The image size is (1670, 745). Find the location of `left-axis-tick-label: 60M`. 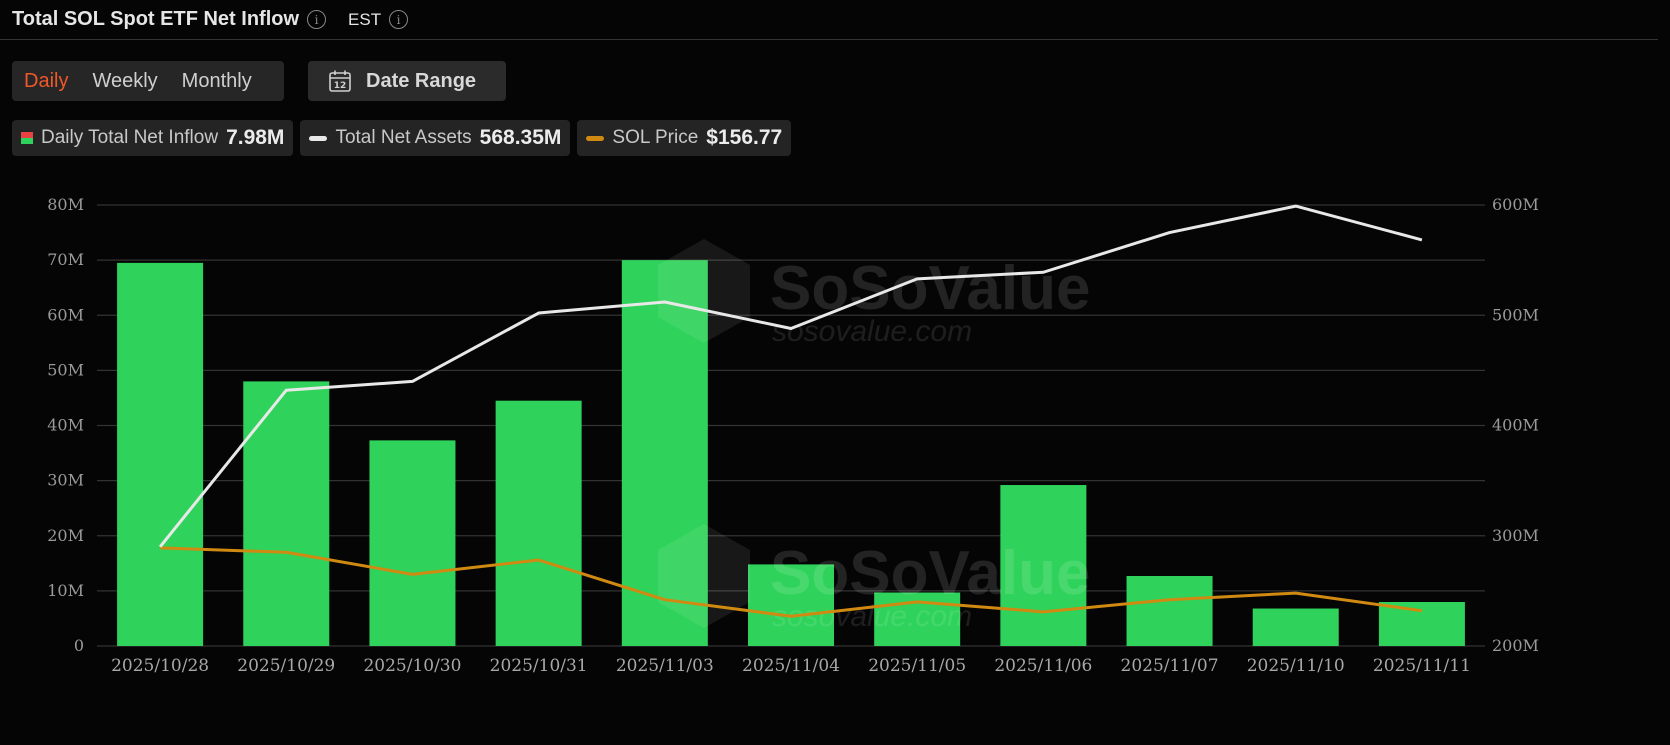

left-axis-tick-label: 60M is located at coordinates (65, 314).